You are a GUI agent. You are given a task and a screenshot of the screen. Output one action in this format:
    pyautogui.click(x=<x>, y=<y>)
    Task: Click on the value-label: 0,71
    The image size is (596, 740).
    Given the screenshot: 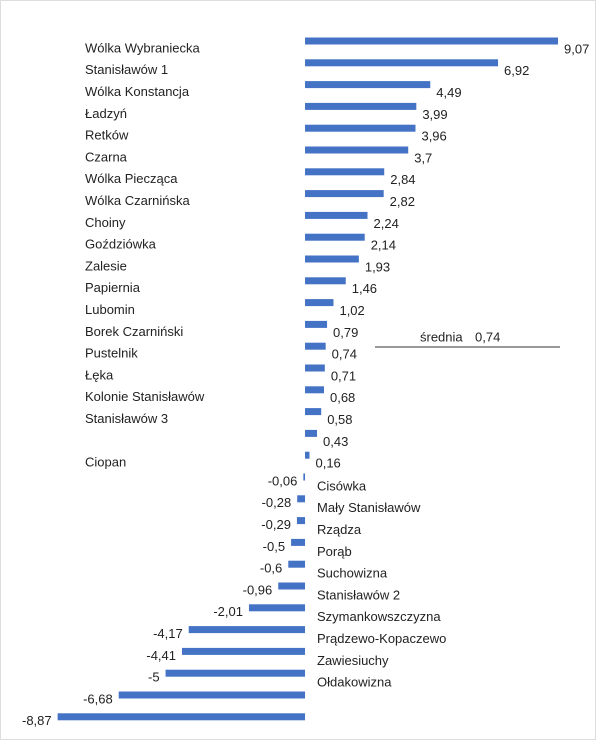 What is the action you would take?
    pyautogui.click(x=343, y=375)
    